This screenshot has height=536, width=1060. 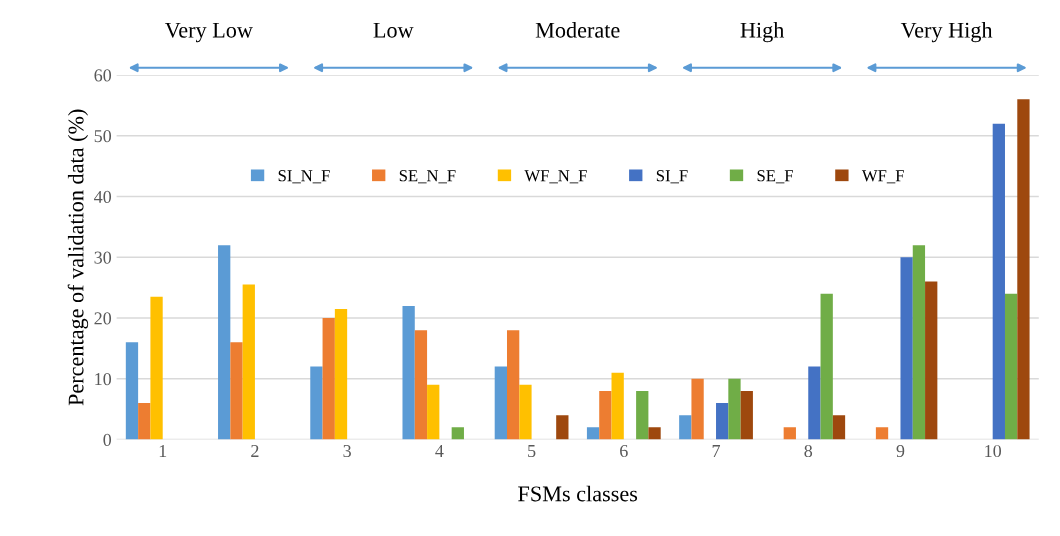 I want to click on legend-label: SE_F, so click(x=775, y=177).